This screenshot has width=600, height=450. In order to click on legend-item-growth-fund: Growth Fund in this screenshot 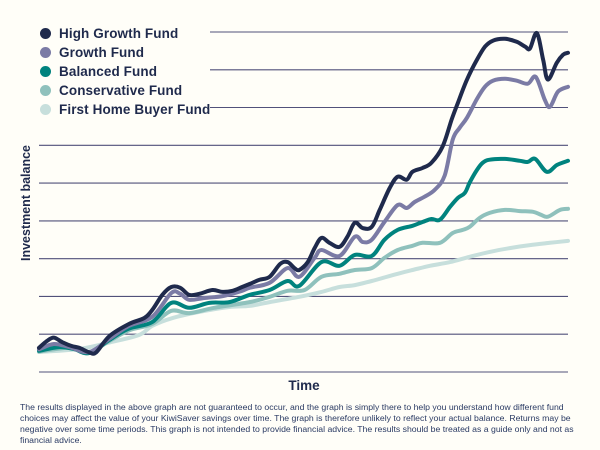, I will do `click(125, 52)`.